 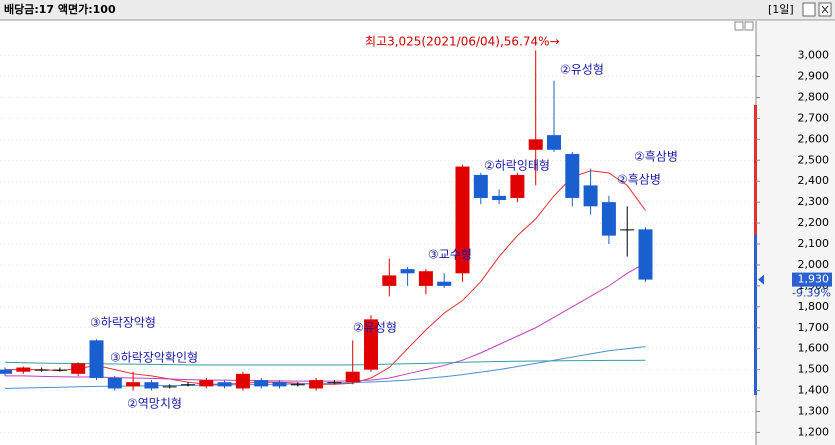 What do you see at coordinates (739, 26) in the screenshot?
I see `min-button` at bounding box center [739, 26].